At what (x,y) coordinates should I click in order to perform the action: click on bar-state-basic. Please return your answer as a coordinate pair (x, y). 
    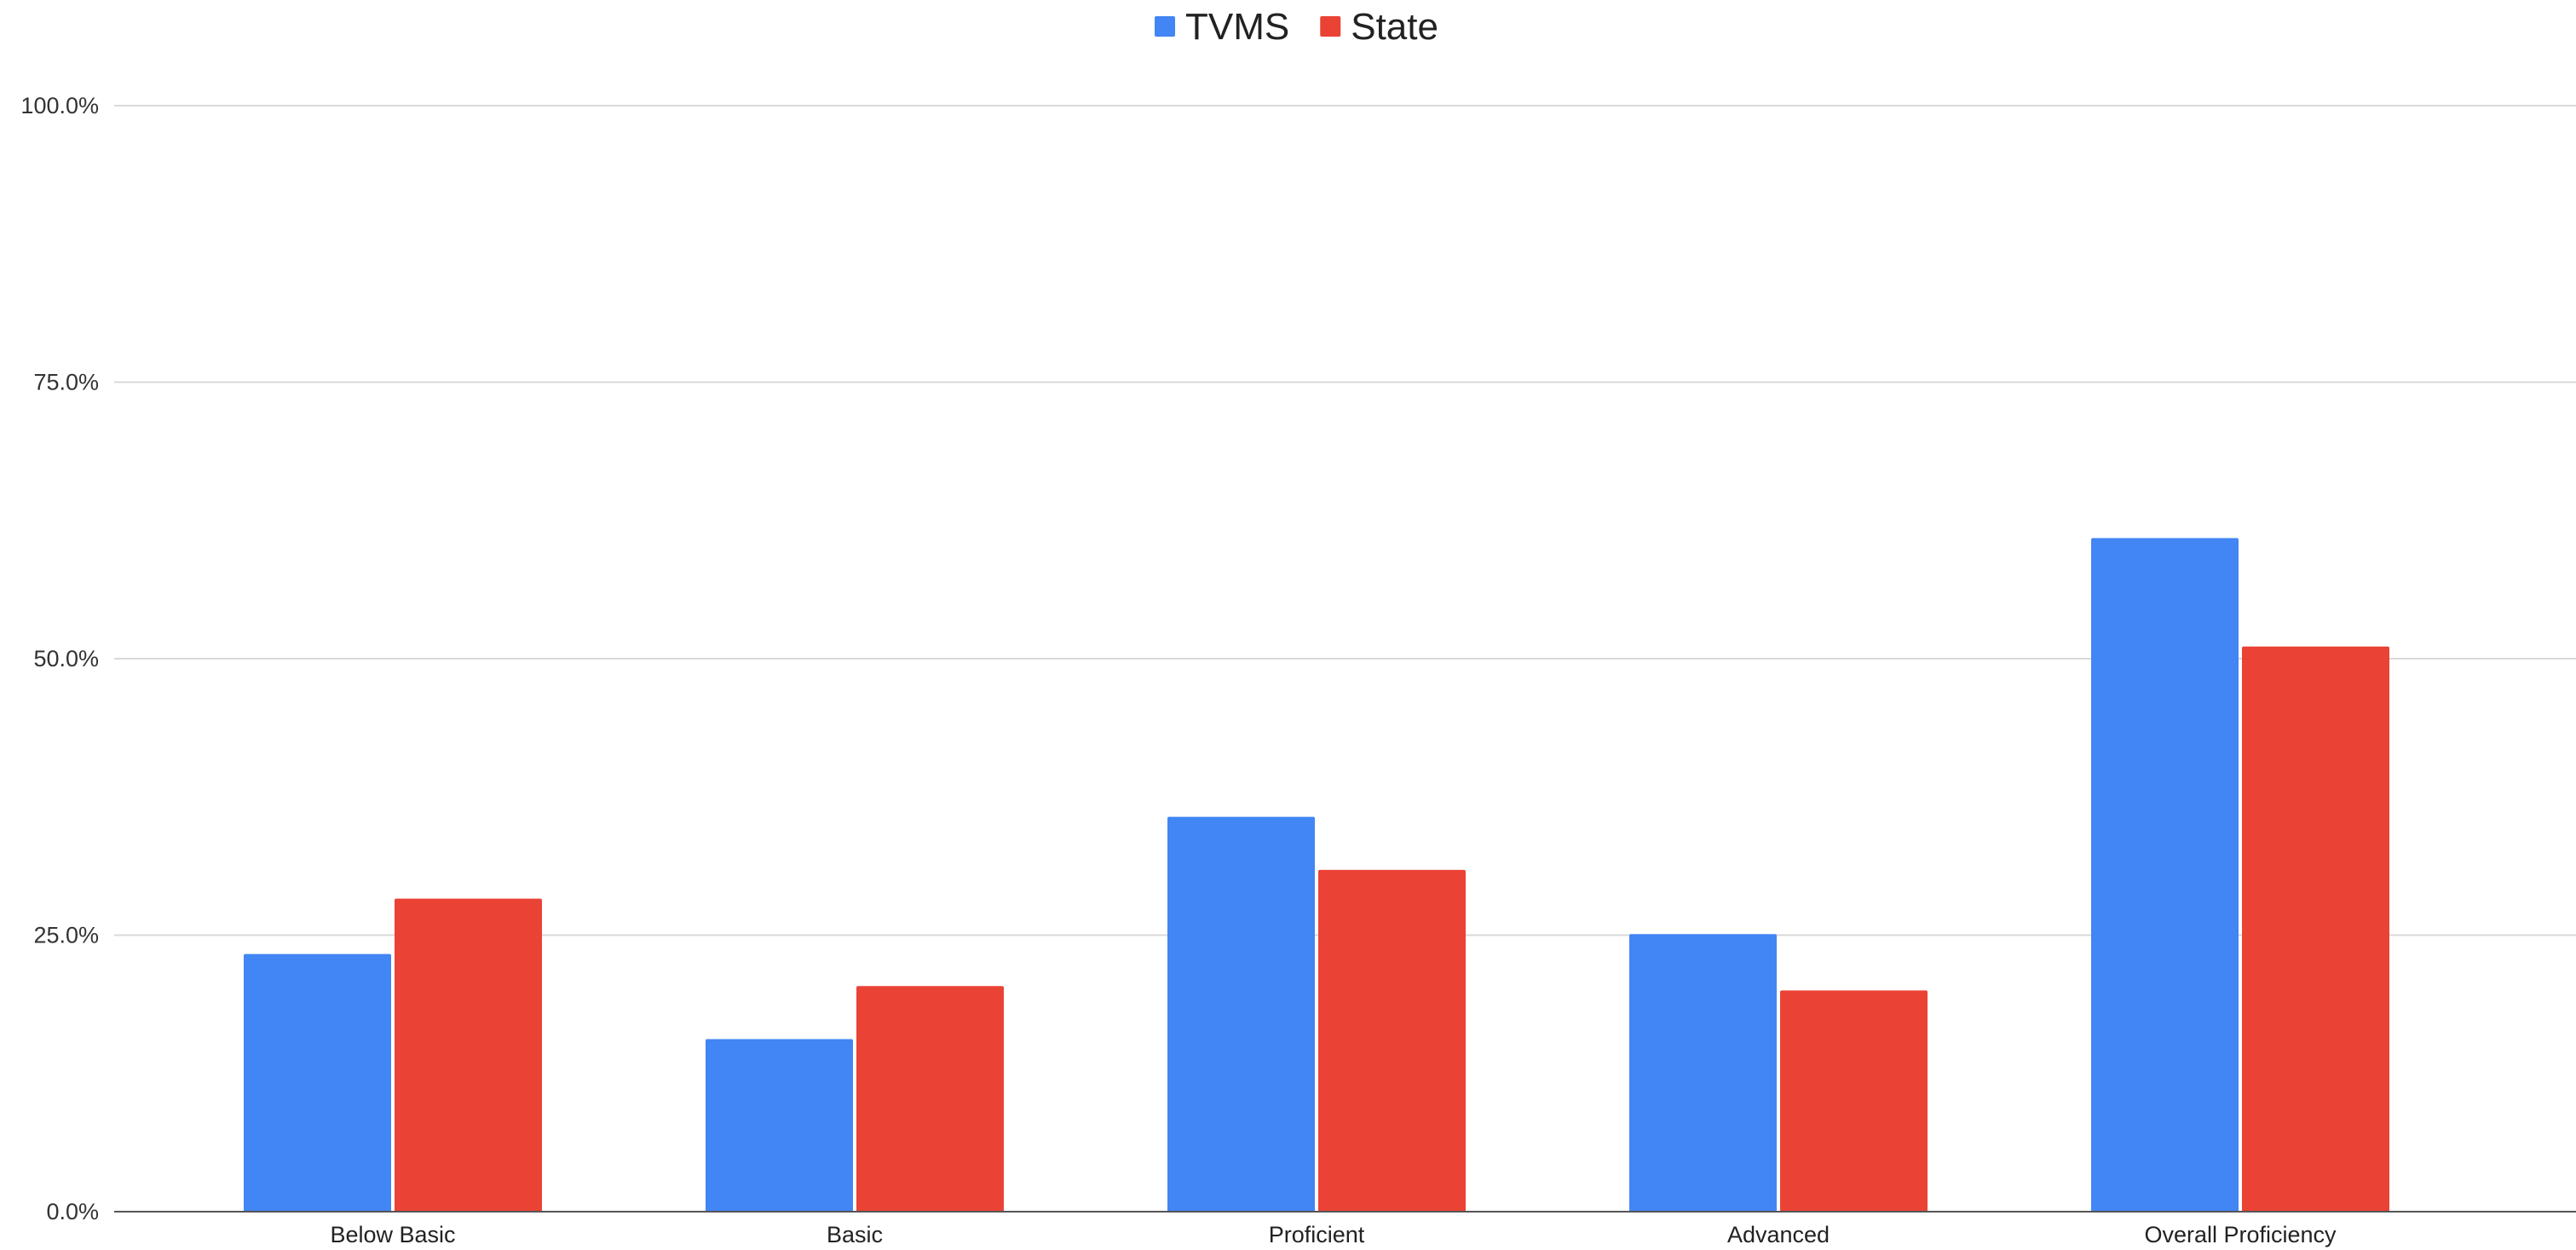
    Looking at the image, I should click on (930, 1099).